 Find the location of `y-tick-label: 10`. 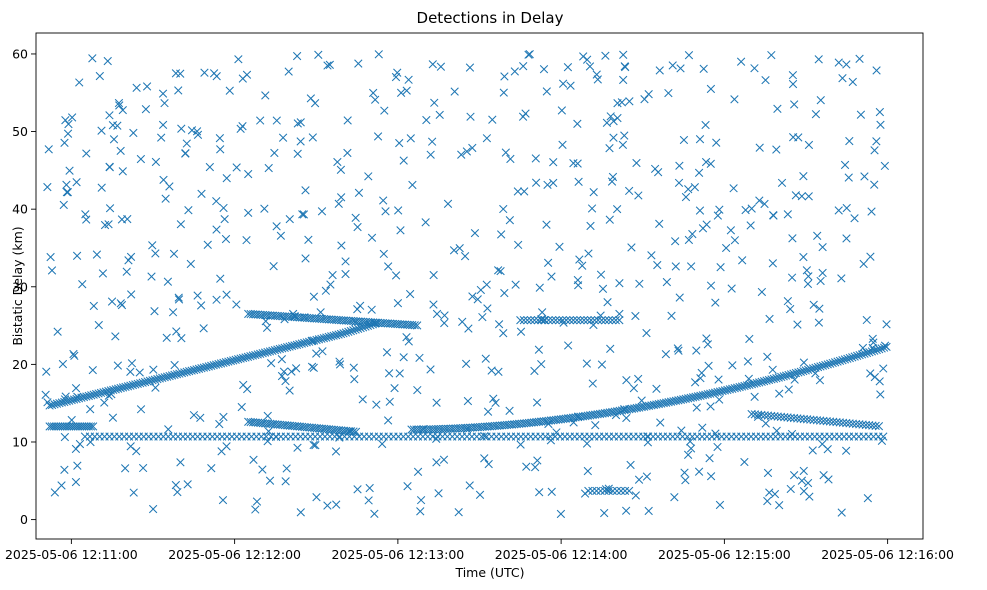

y-tick-label: 10 is located at coordinates (20, 441).